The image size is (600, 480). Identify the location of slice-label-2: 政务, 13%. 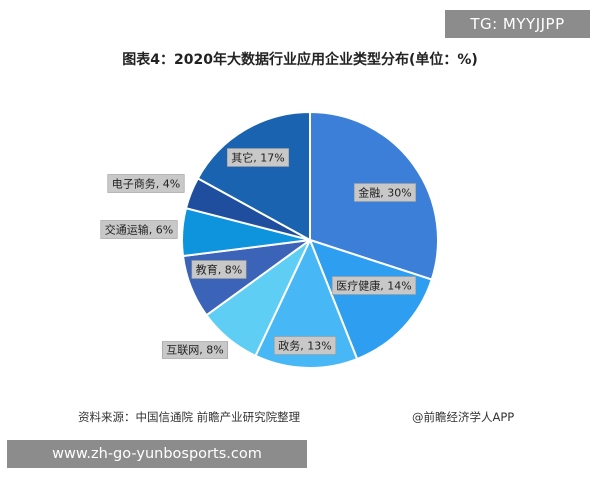
(305, 345).